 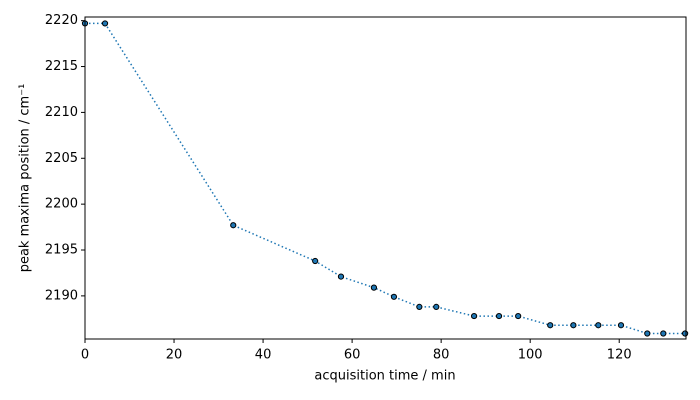 I want to click on y-tick-label: 2215, so click(x=61, y=66).